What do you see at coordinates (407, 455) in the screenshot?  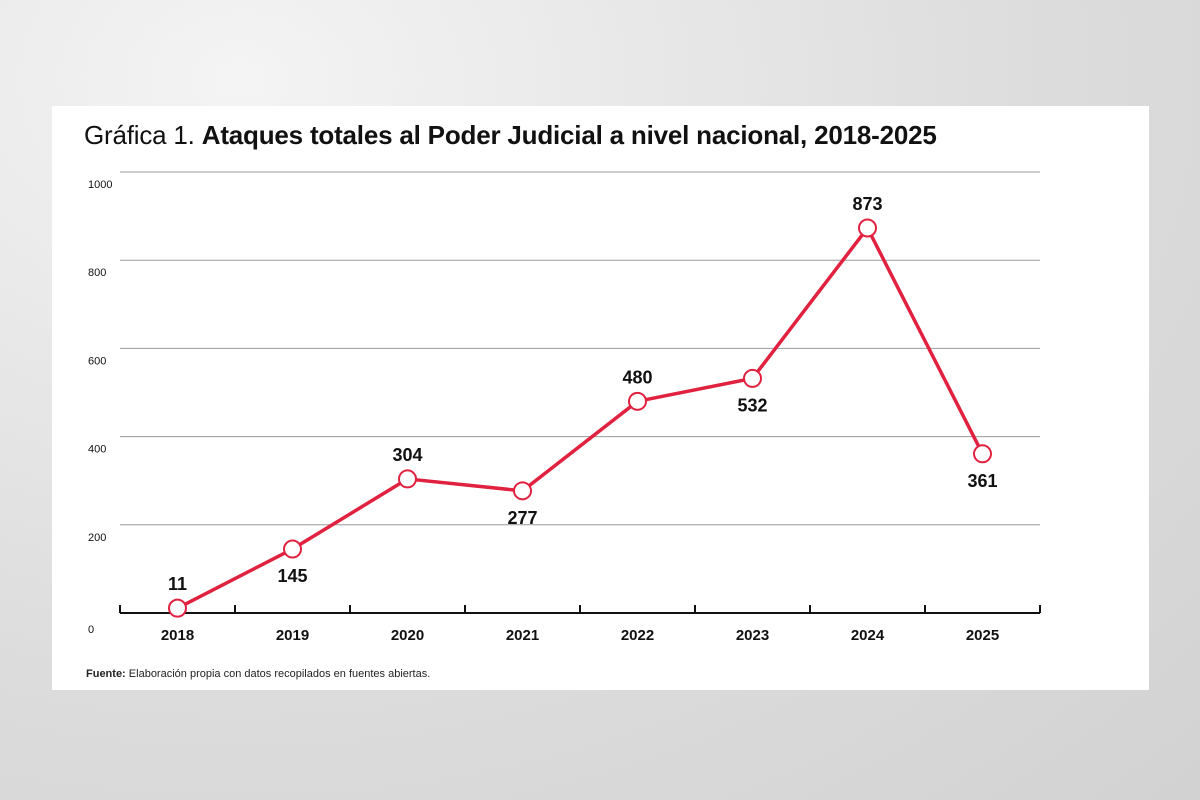 I see `data-label: 304` at bounding box center [407, 455].